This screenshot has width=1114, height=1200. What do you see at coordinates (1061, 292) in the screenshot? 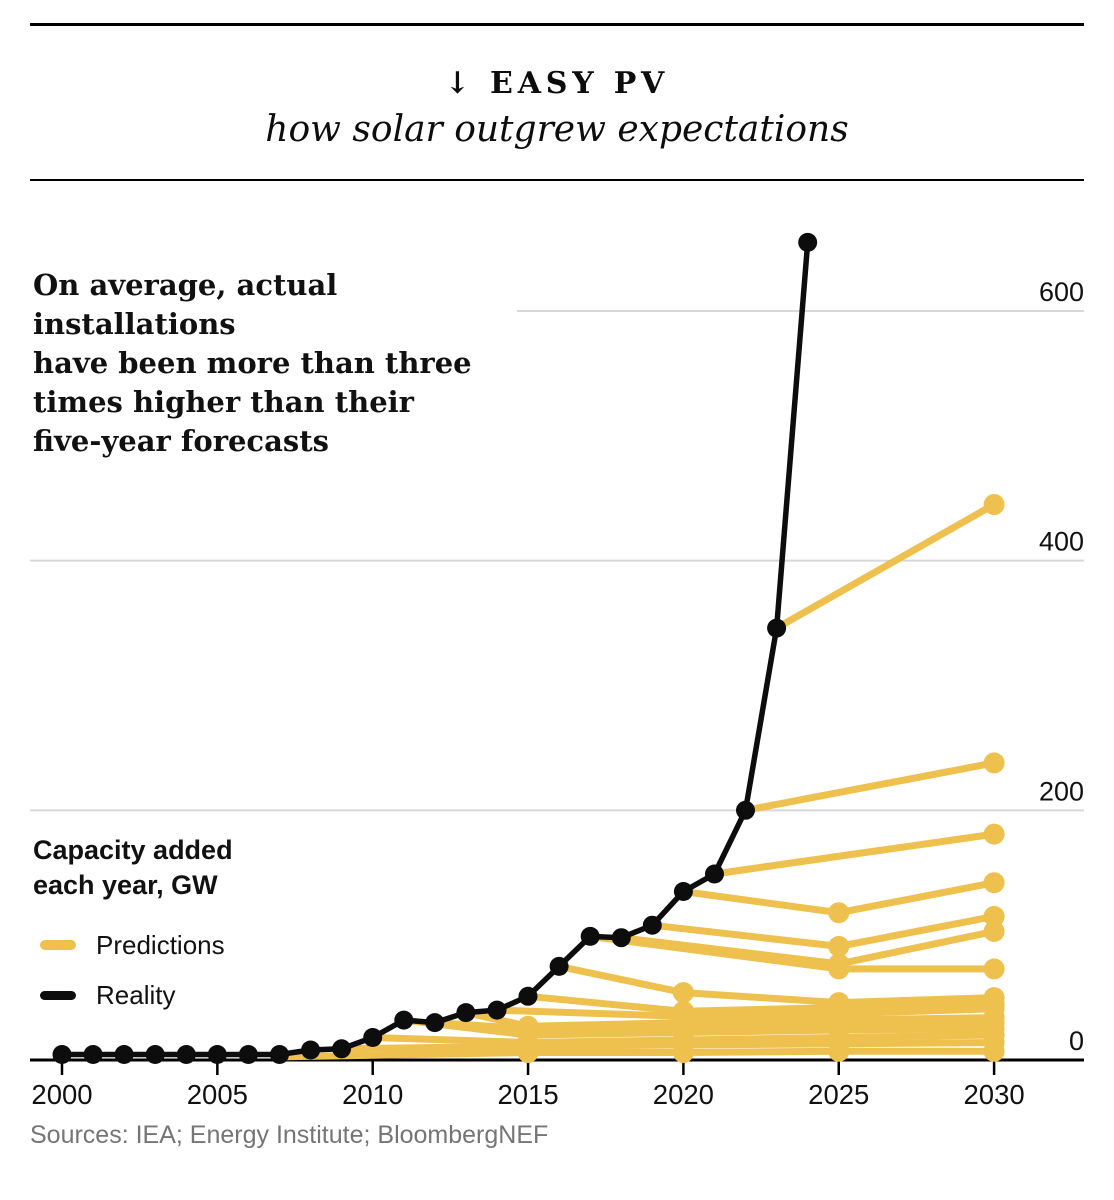
I see `y-tick-label: 600` at bounding box center [1061, 292].